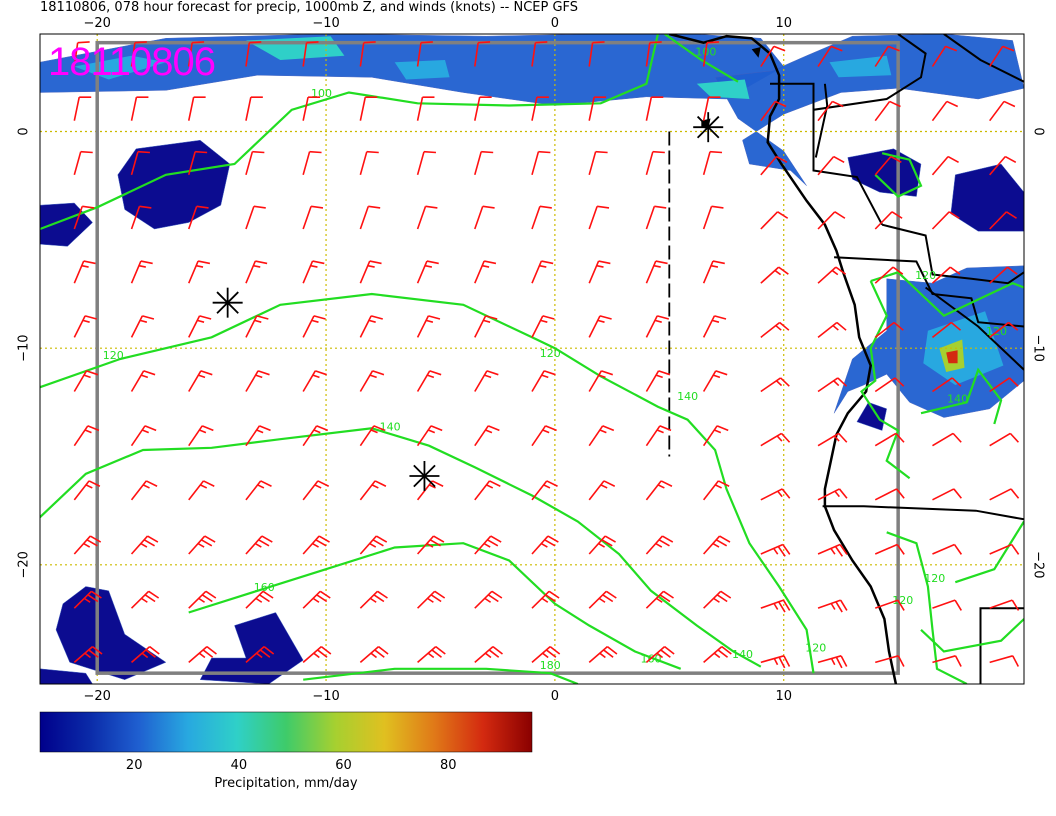  I want to click on precip-area, so click(869, 110).